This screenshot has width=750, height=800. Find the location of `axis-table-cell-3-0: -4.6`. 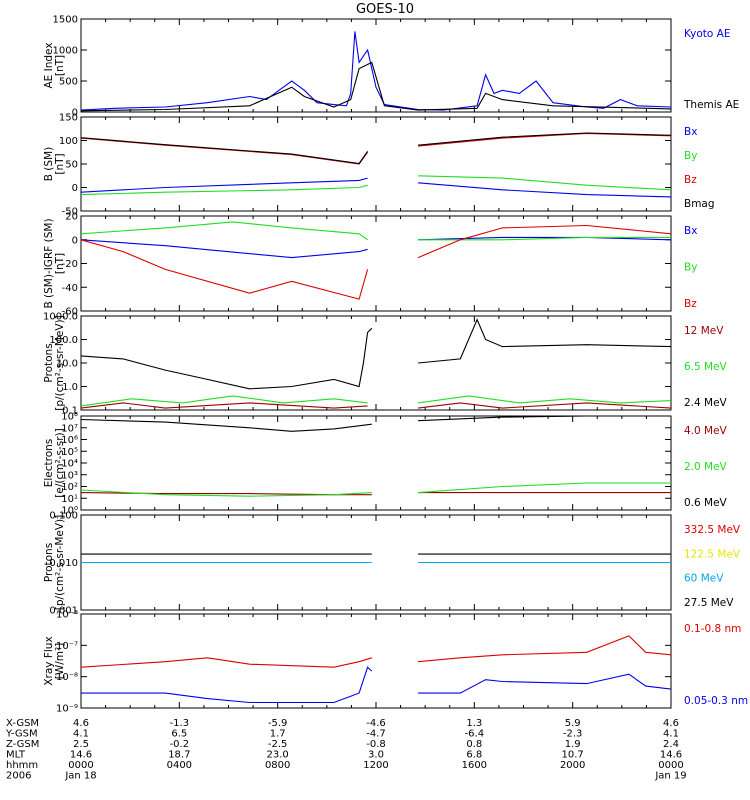

axis-table-cell-3-0: -4.6 is located at coordinates (376, 723).